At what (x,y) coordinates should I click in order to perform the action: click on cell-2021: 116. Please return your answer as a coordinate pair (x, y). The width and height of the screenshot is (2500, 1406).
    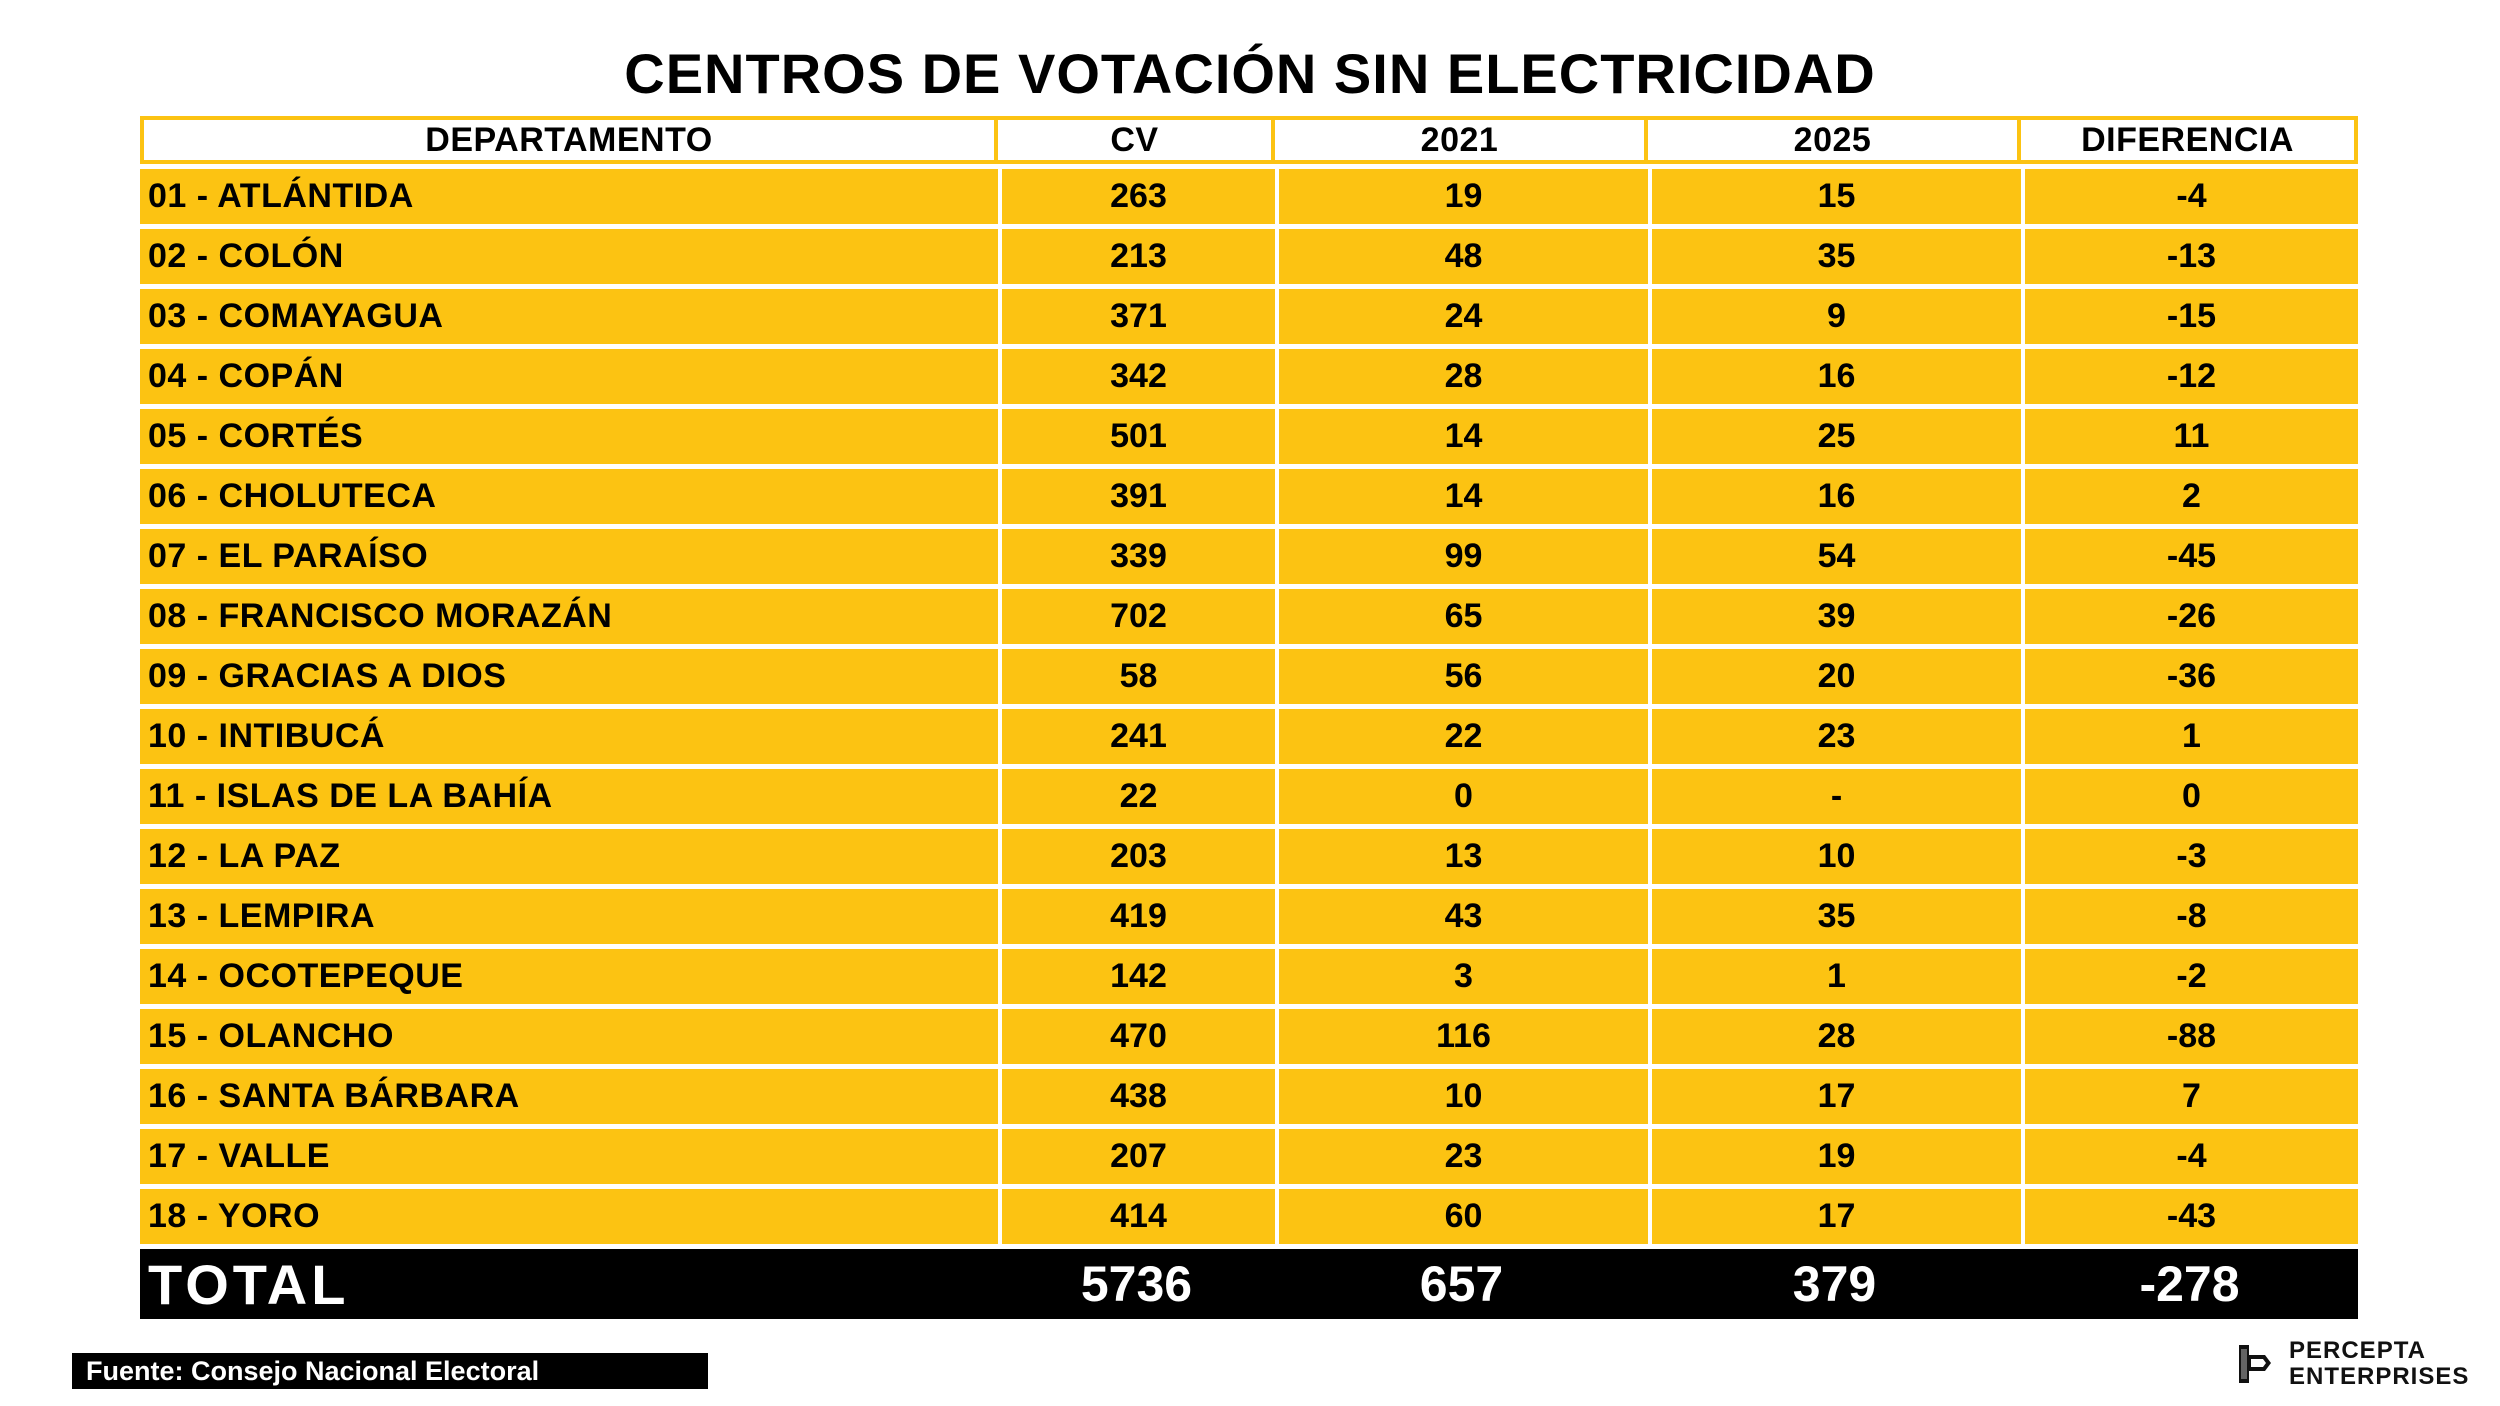
    Looking at the image, I should click on (1461, 1036).